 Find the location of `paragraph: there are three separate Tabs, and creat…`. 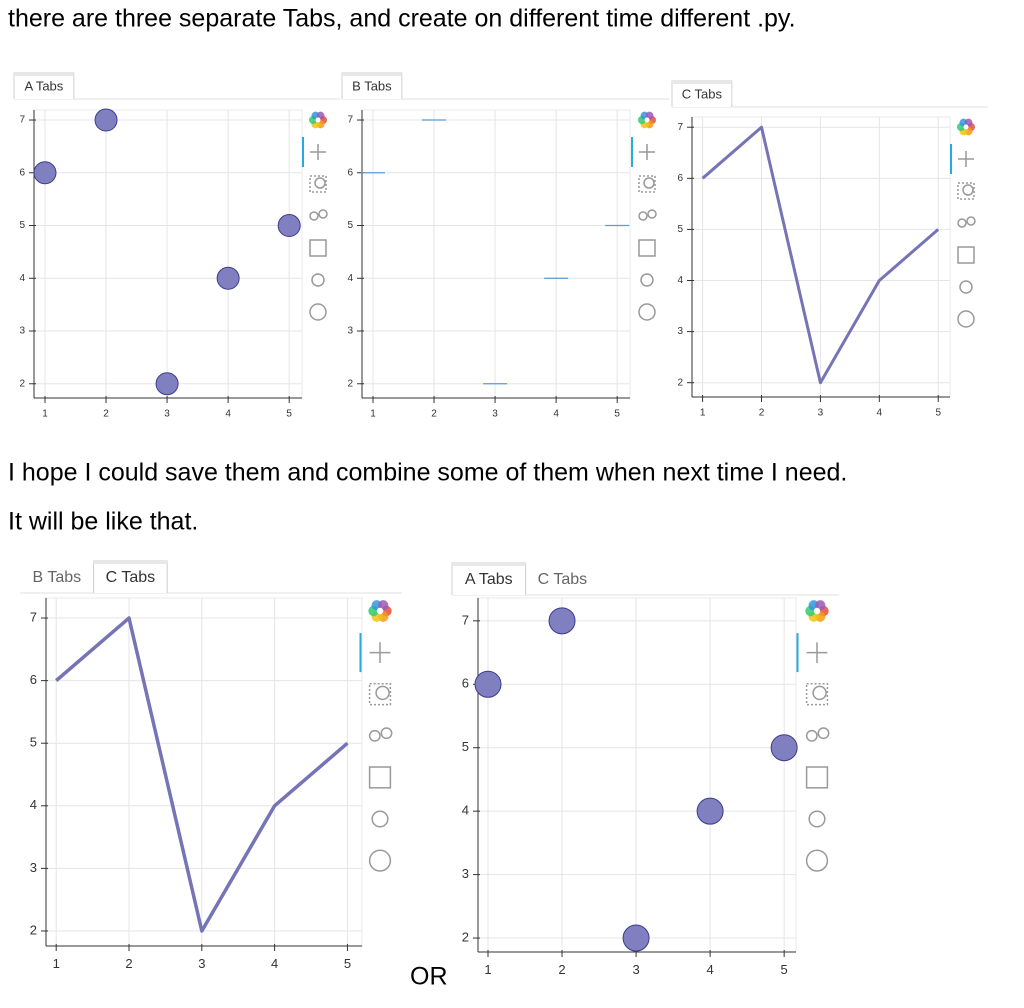

paragraph: there are three separate Tabs, and creat… is located at coordinates (402, 19).